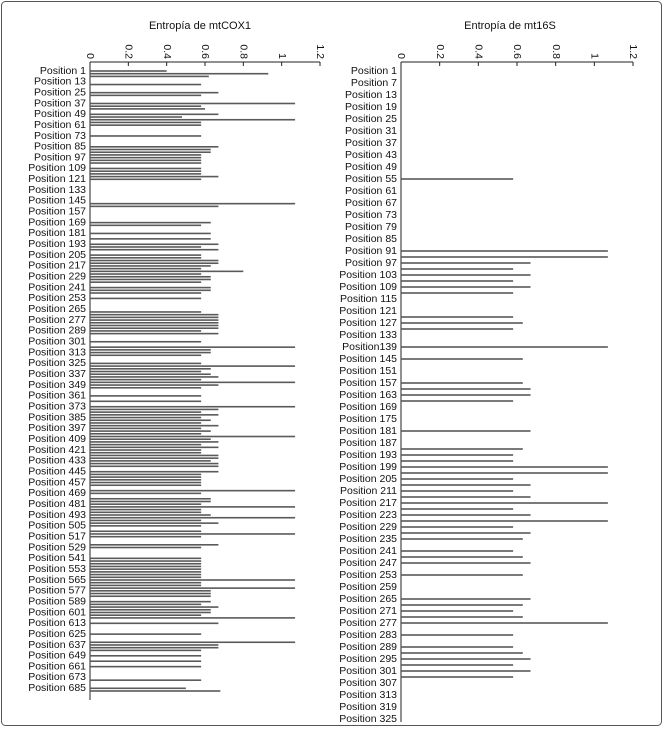  I want to click on y-tick-label: Position 109, so click(368, 287).